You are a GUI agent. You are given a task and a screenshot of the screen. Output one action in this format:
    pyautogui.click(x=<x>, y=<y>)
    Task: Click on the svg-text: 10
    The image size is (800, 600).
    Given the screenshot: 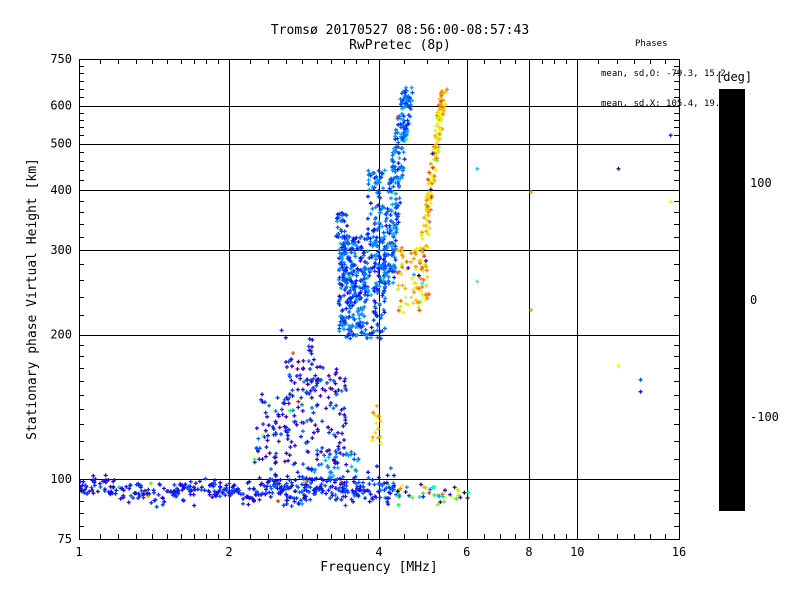 What is the action you would take?
    pyautogui.click(x=577, y=552)
    